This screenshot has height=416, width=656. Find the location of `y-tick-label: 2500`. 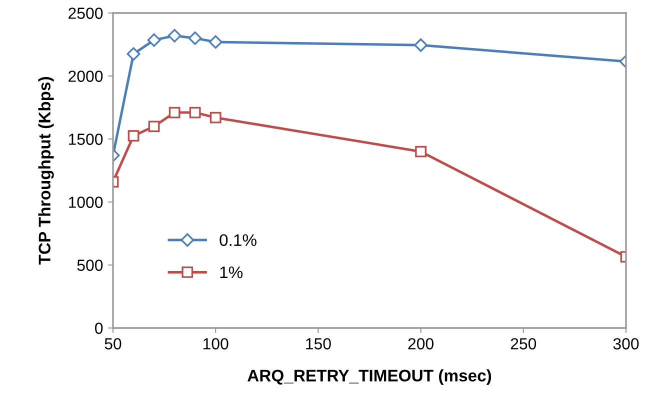

y-tick-label: 2500 is located at coordinates (85, 13).